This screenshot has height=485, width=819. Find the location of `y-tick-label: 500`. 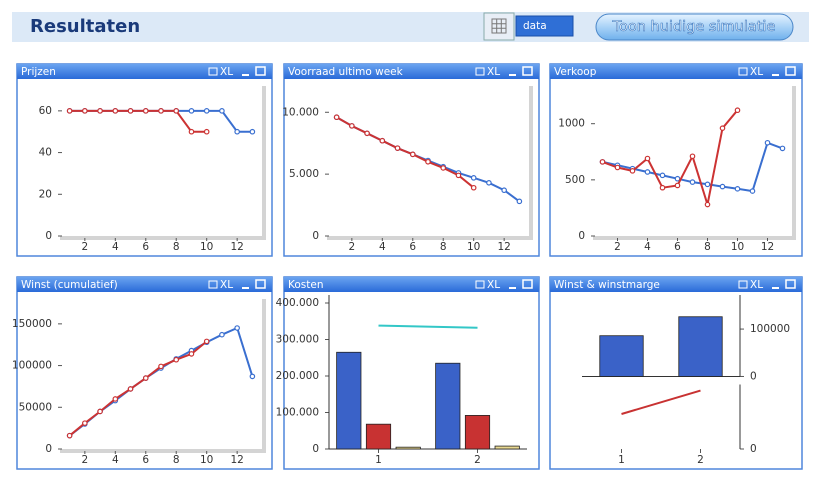

y-tick-label: 500 is located at coordinates (575, 180).